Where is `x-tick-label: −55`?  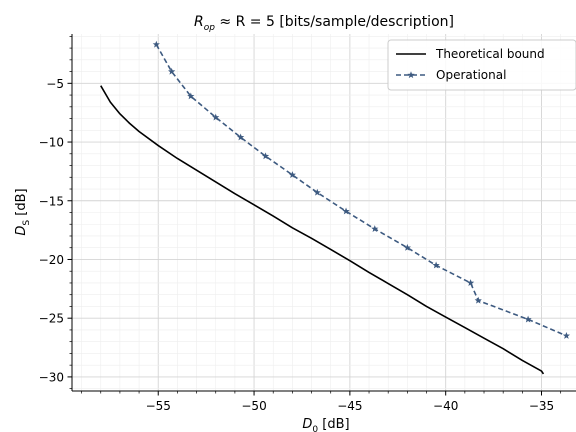
x-tick-label: −55 is located at coordinates (158, 406).